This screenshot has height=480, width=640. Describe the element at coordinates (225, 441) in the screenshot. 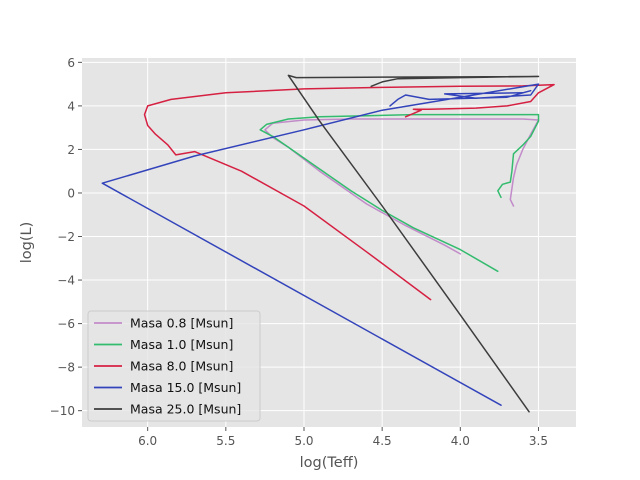

I see `x-tick-label: 5.5` at that location.